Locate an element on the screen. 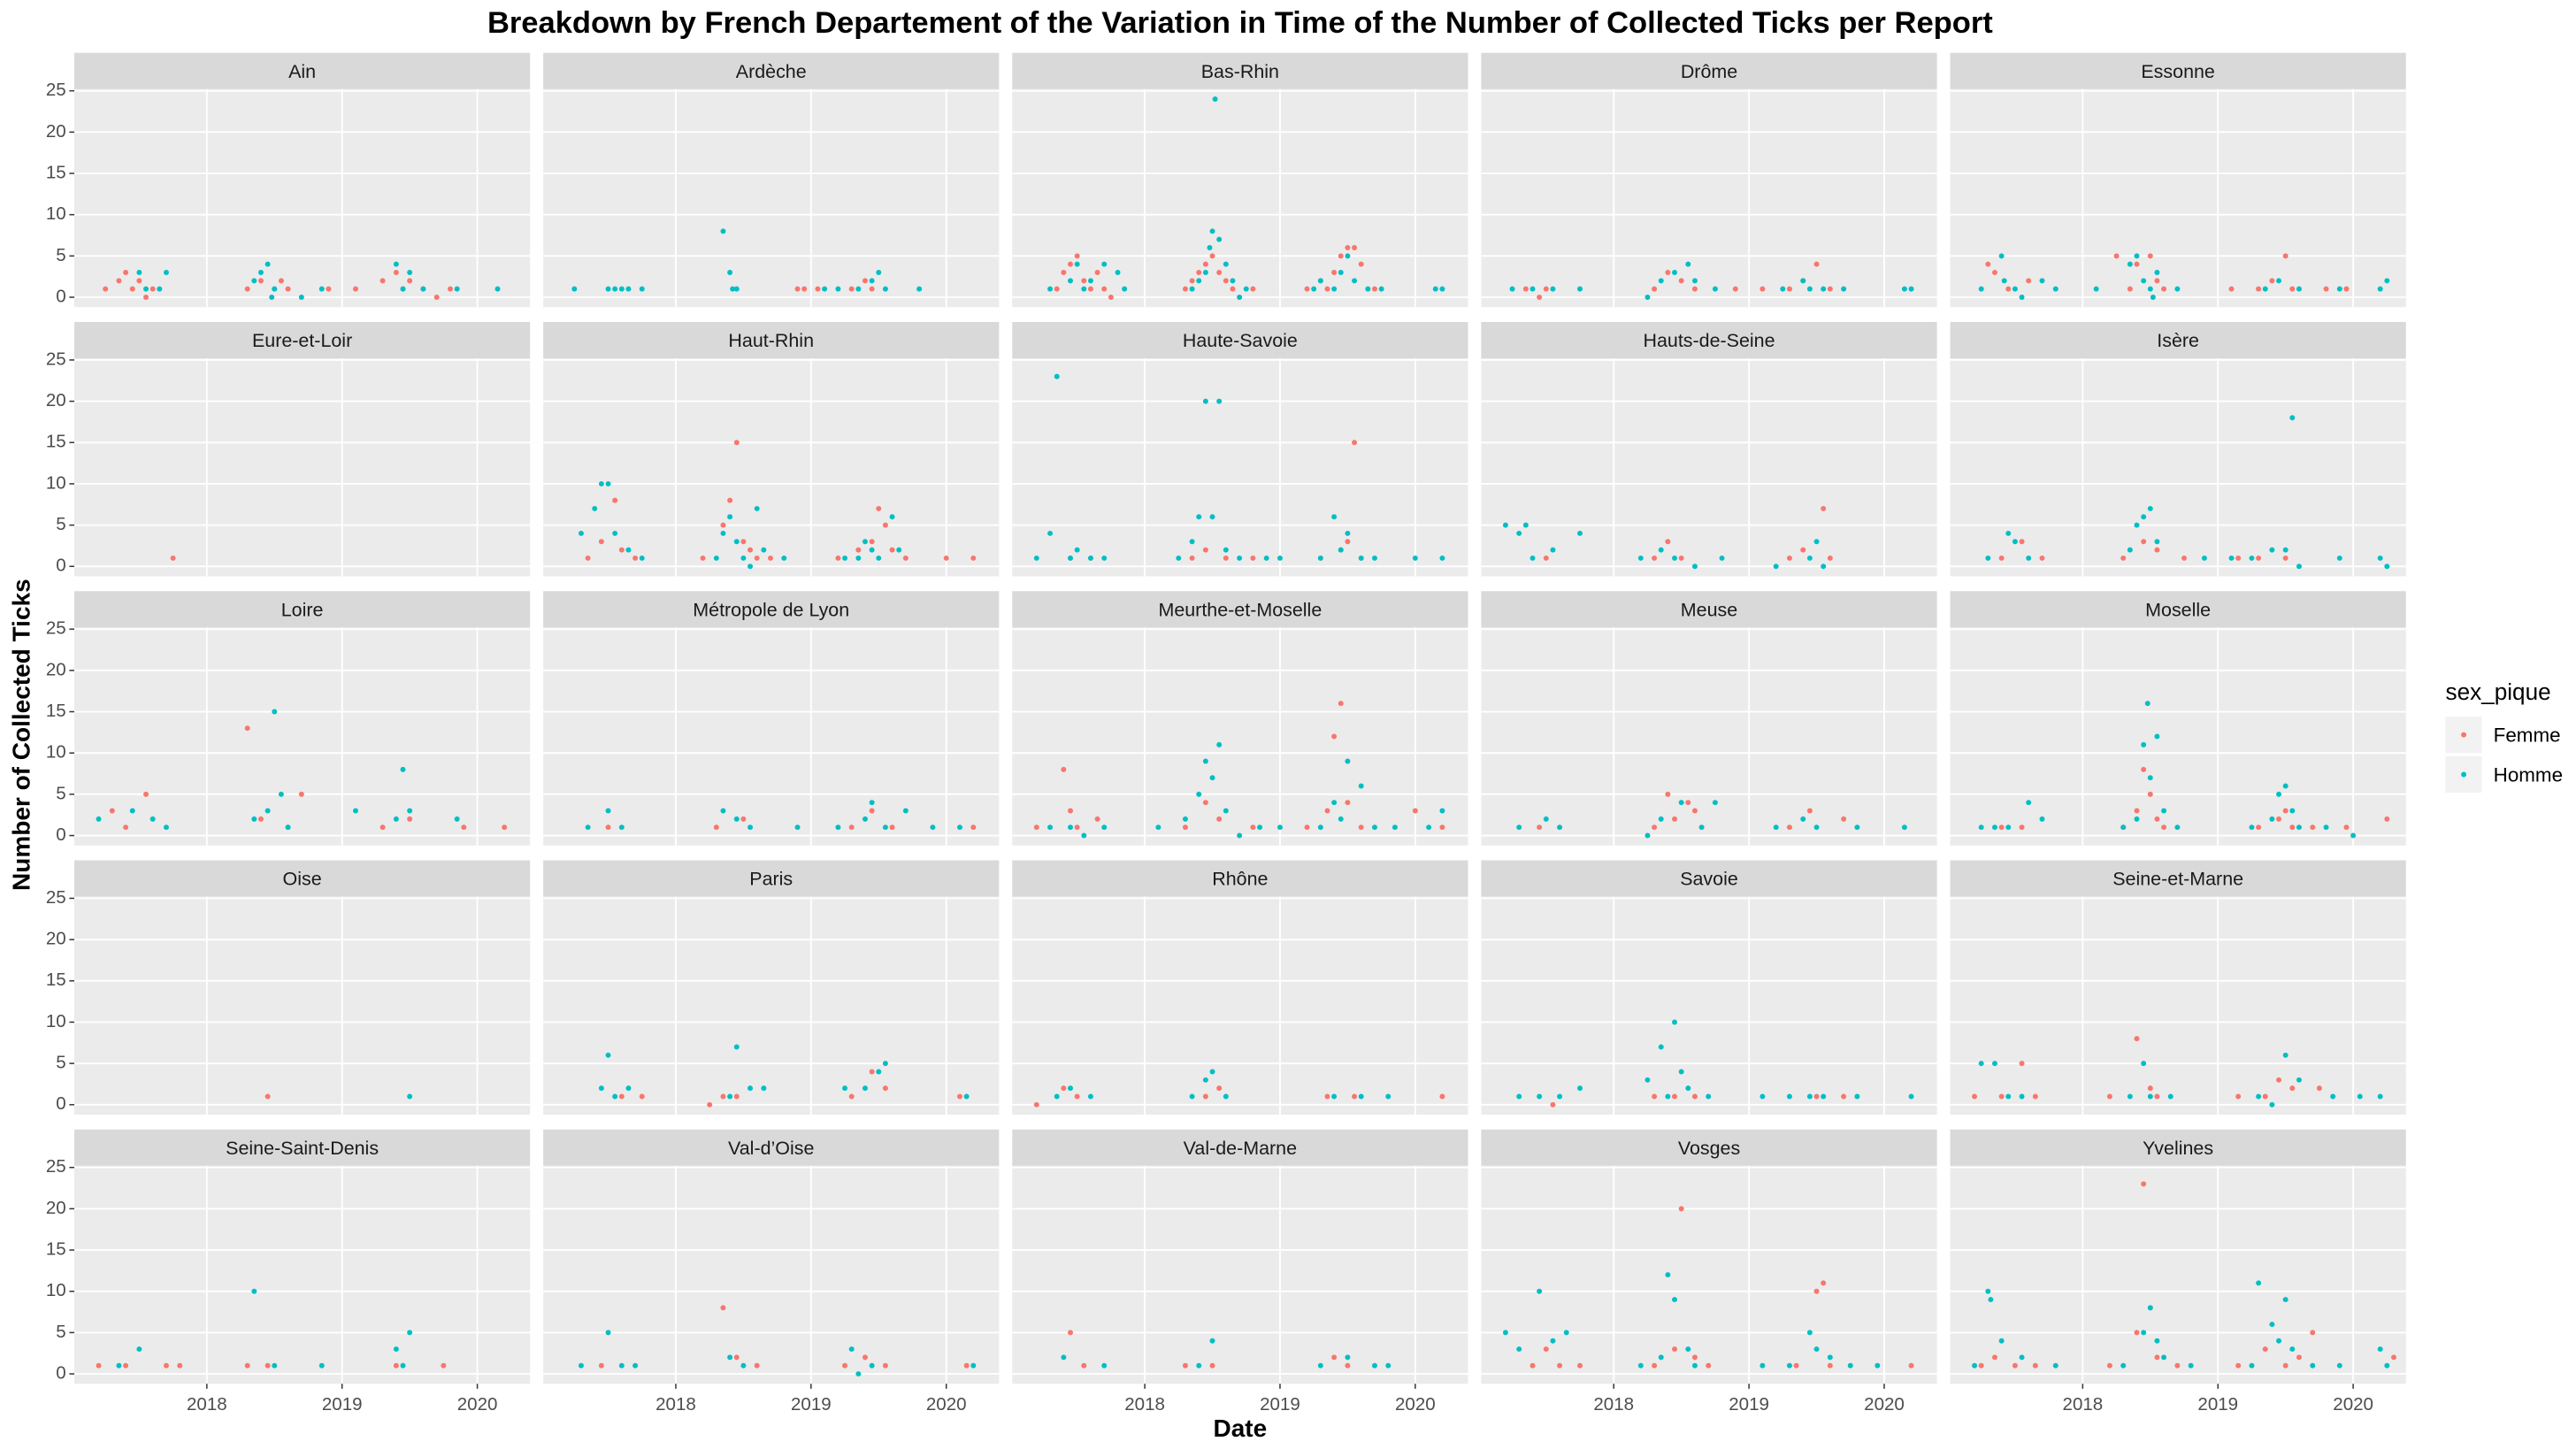 The height and width of the screenshot is (1449, 2576). y-tick-label: 25 is located at coordinates (56, 90).